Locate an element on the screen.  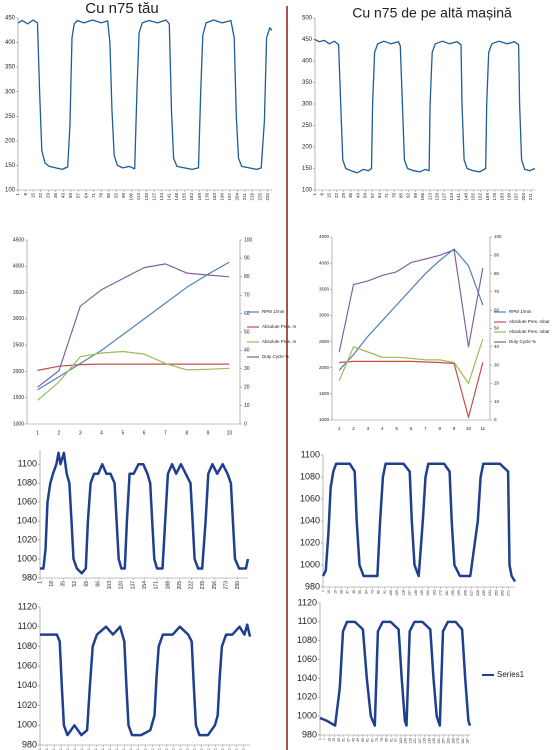
y-tick-label: 100 is located at coordinates (10, 191).